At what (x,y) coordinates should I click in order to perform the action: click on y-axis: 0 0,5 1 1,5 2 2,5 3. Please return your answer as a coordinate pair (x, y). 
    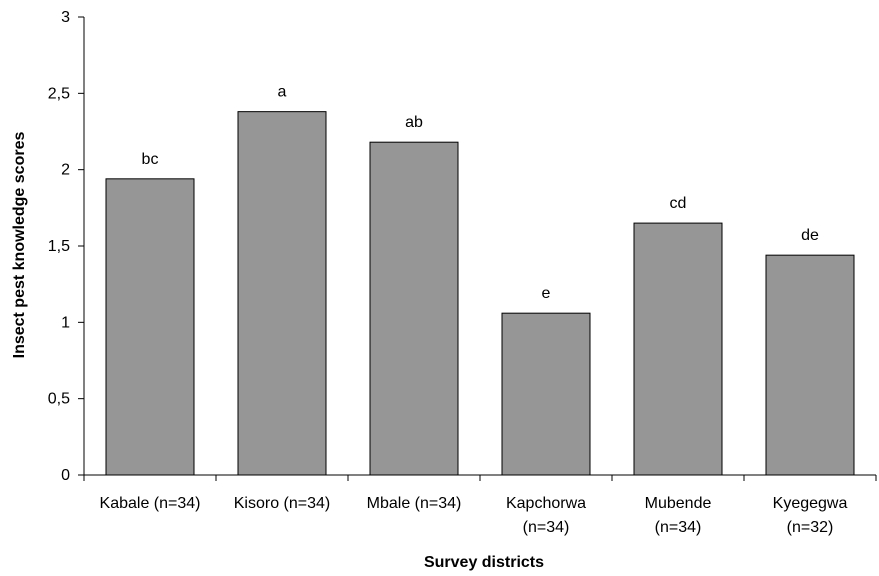
    Looking at the image, I should click on (66, 246).